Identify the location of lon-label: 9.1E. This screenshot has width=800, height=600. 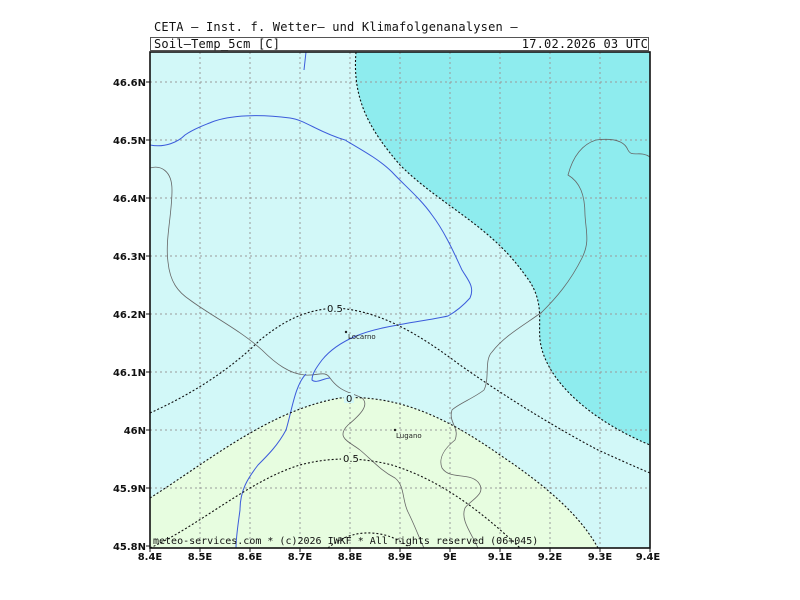
(500, 557).